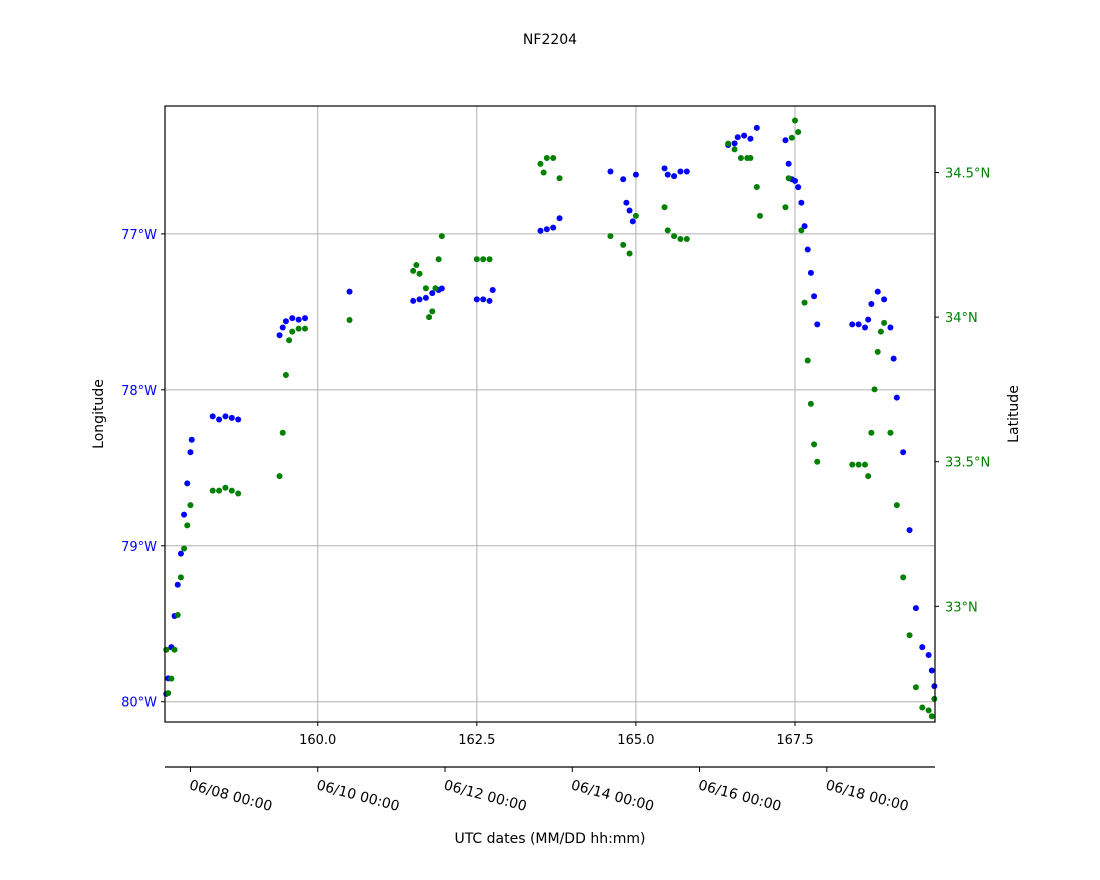 This screenshot has width=1100, height=880. What do you see at coordinates (1014, 414) in the screenshot?
I see `right-axis-label: Latitude` at bounding box center [1014, 414].